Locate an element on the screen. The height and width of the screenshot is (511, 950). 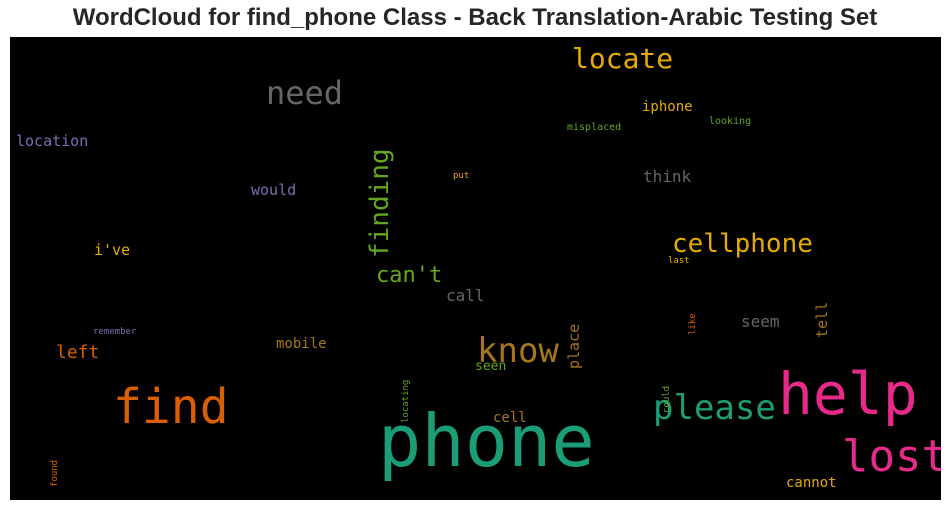
word-iphone: iphone is located at coordinates (667, 107).